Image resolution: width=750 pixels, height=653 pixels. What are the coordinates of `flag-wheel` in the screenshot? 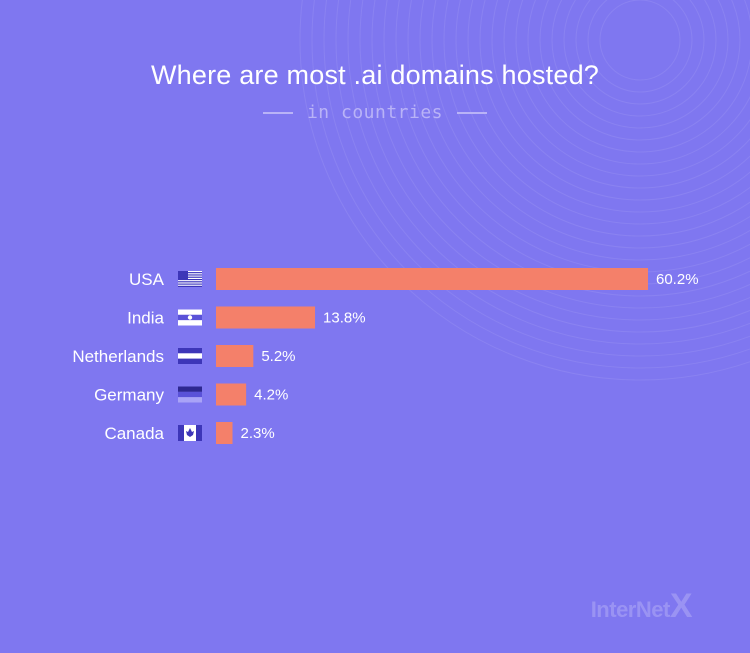 It's located at (190, 317).